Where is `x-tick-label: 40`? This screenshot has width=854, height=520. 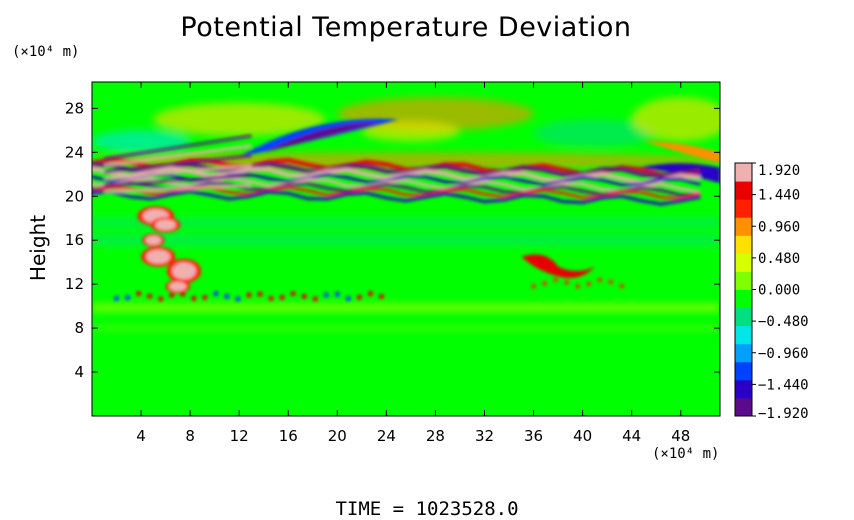
x-tick-label: 40 is located at coordinates (582, 436).